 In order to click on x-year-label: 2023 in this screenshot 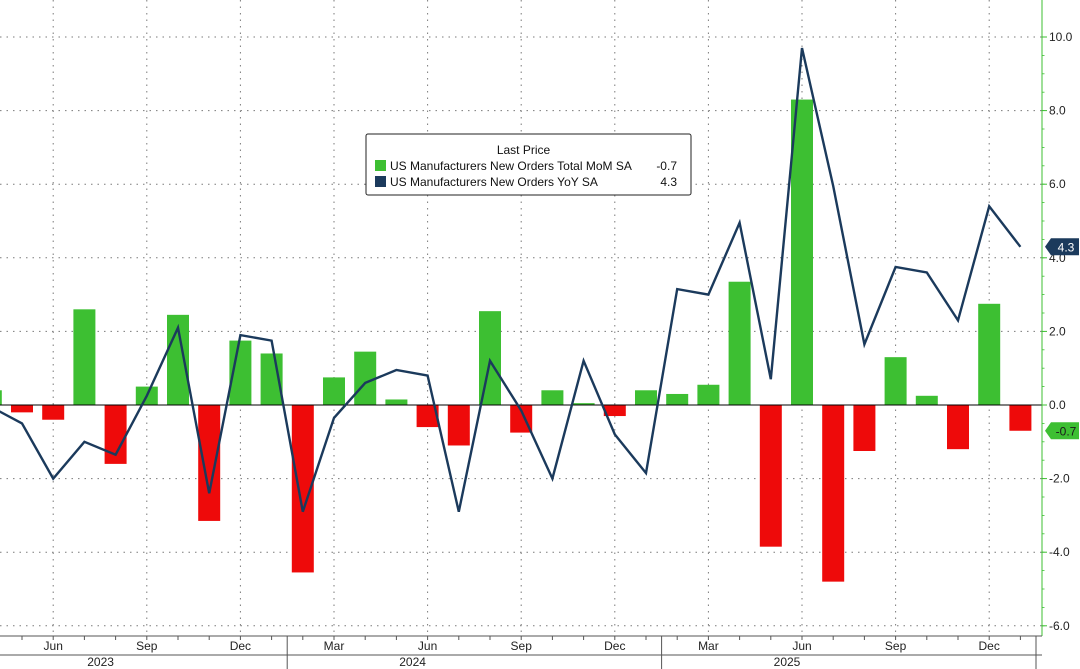, I will do `click(100, 662)`.